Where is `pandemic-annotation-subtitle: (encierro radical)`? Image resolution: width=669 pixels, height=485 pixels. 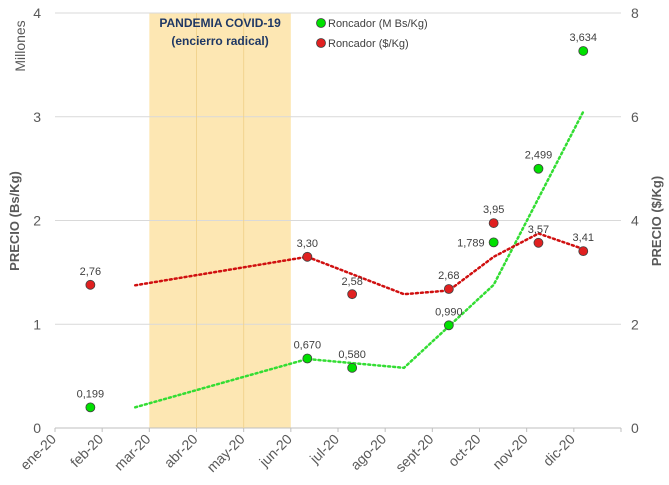
pandemic-annotation-subtitle: (encierro radical) is located at coordinates (219, 41).